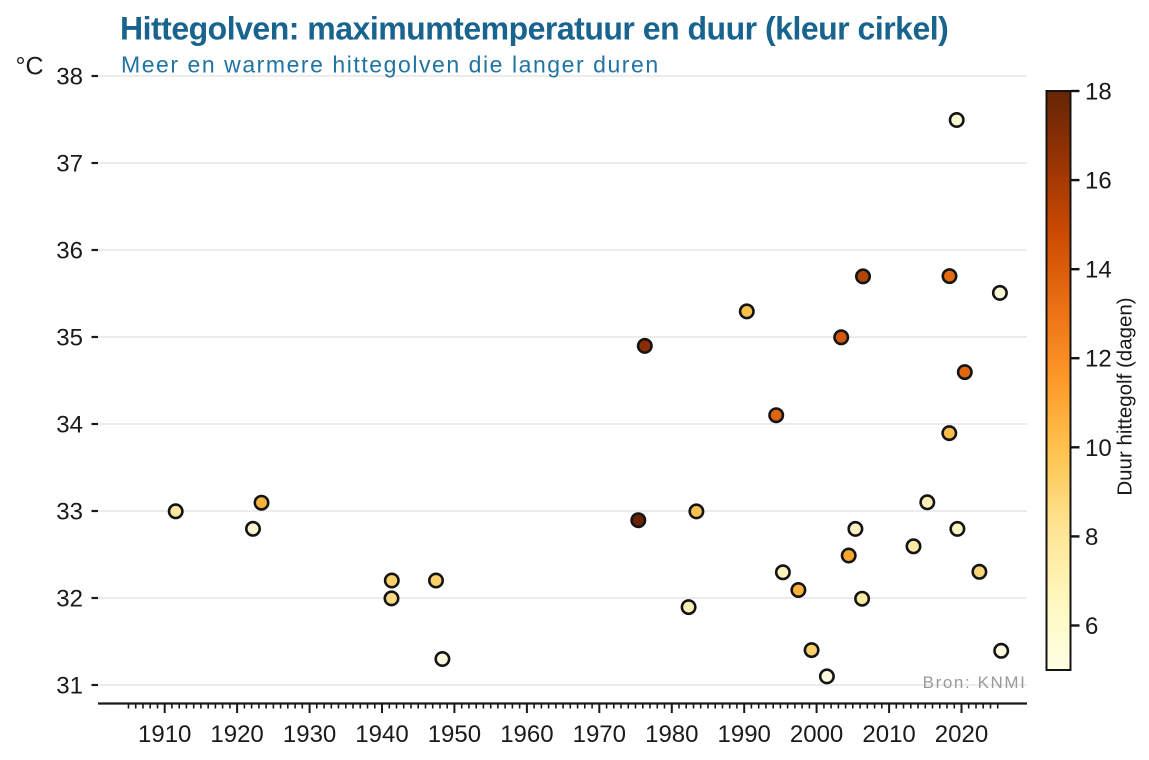 The width and height of the screenshot is (1149, 760). What do you see at coordinates (69, 77) in the screenshot?
I see `svg-text: 38` at bounding box center [69, 77].